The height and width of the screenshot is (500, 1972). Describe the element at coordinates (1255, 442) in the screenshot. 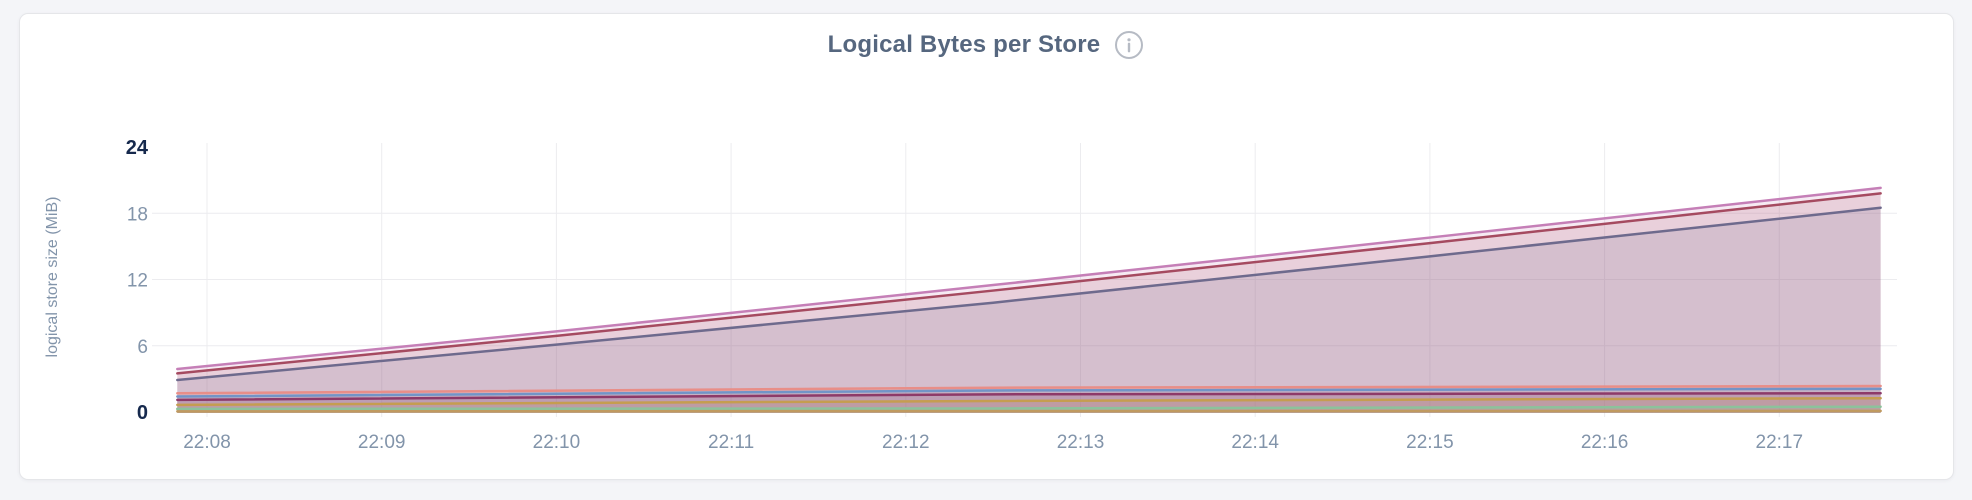

I see `x-tick-label: 22:14` at that location.